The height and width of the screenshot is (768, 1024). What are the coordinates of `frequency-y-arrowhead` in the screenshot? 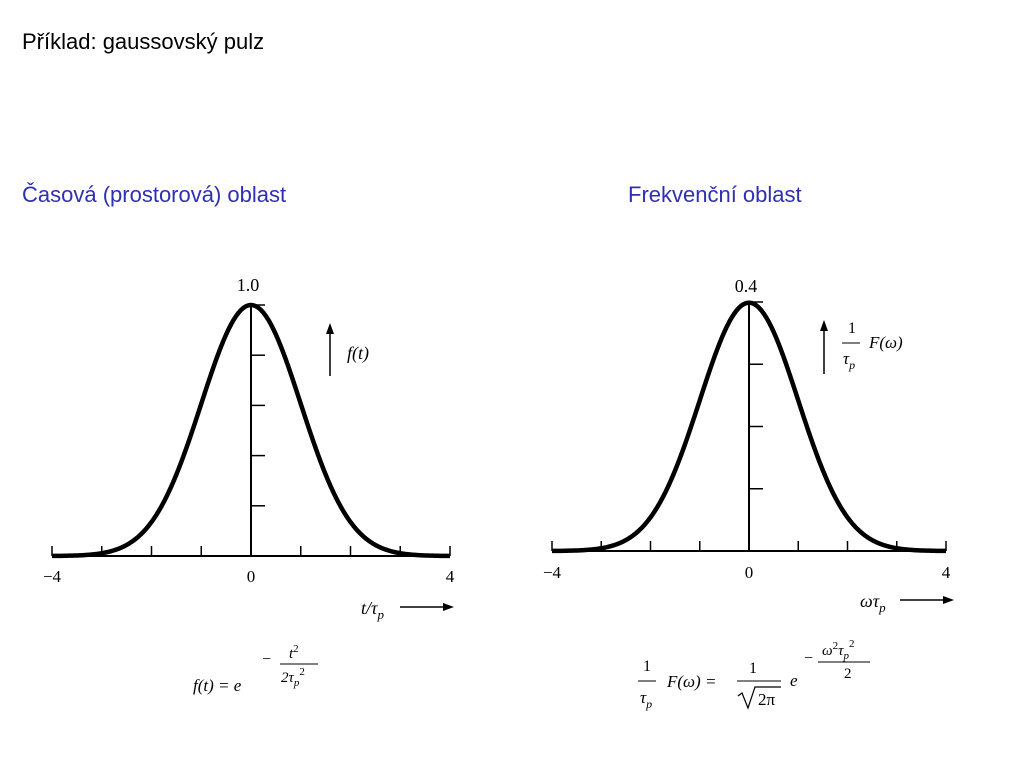 It's located at (824, 325).